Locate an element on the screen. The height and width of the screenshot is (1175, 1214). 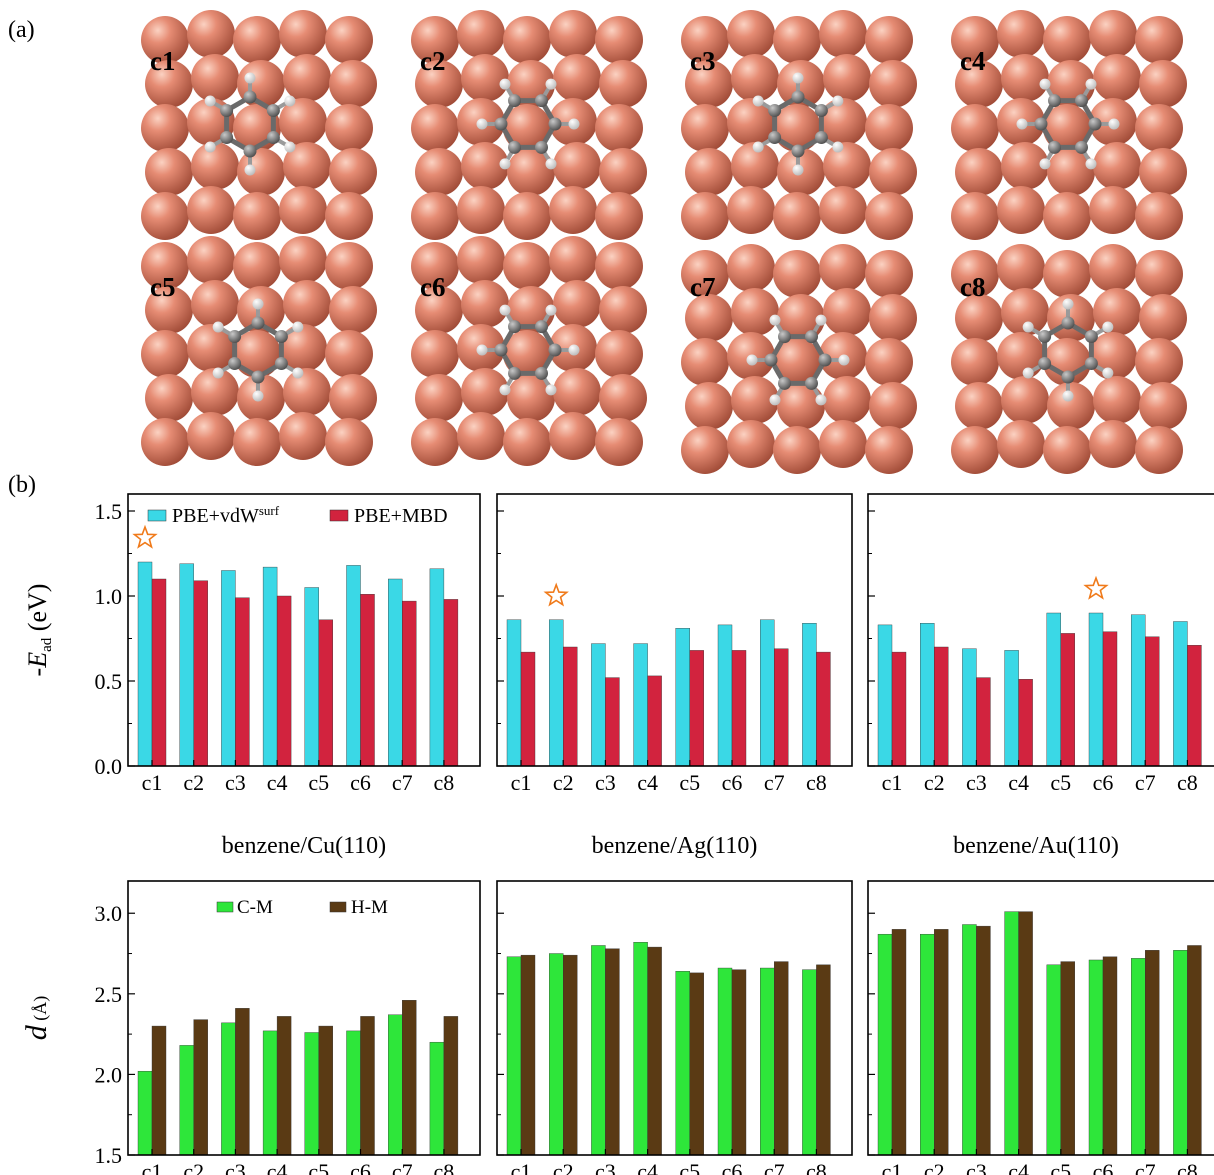
y-tick-label: 1.5 is located at coordinates (109, 1155).